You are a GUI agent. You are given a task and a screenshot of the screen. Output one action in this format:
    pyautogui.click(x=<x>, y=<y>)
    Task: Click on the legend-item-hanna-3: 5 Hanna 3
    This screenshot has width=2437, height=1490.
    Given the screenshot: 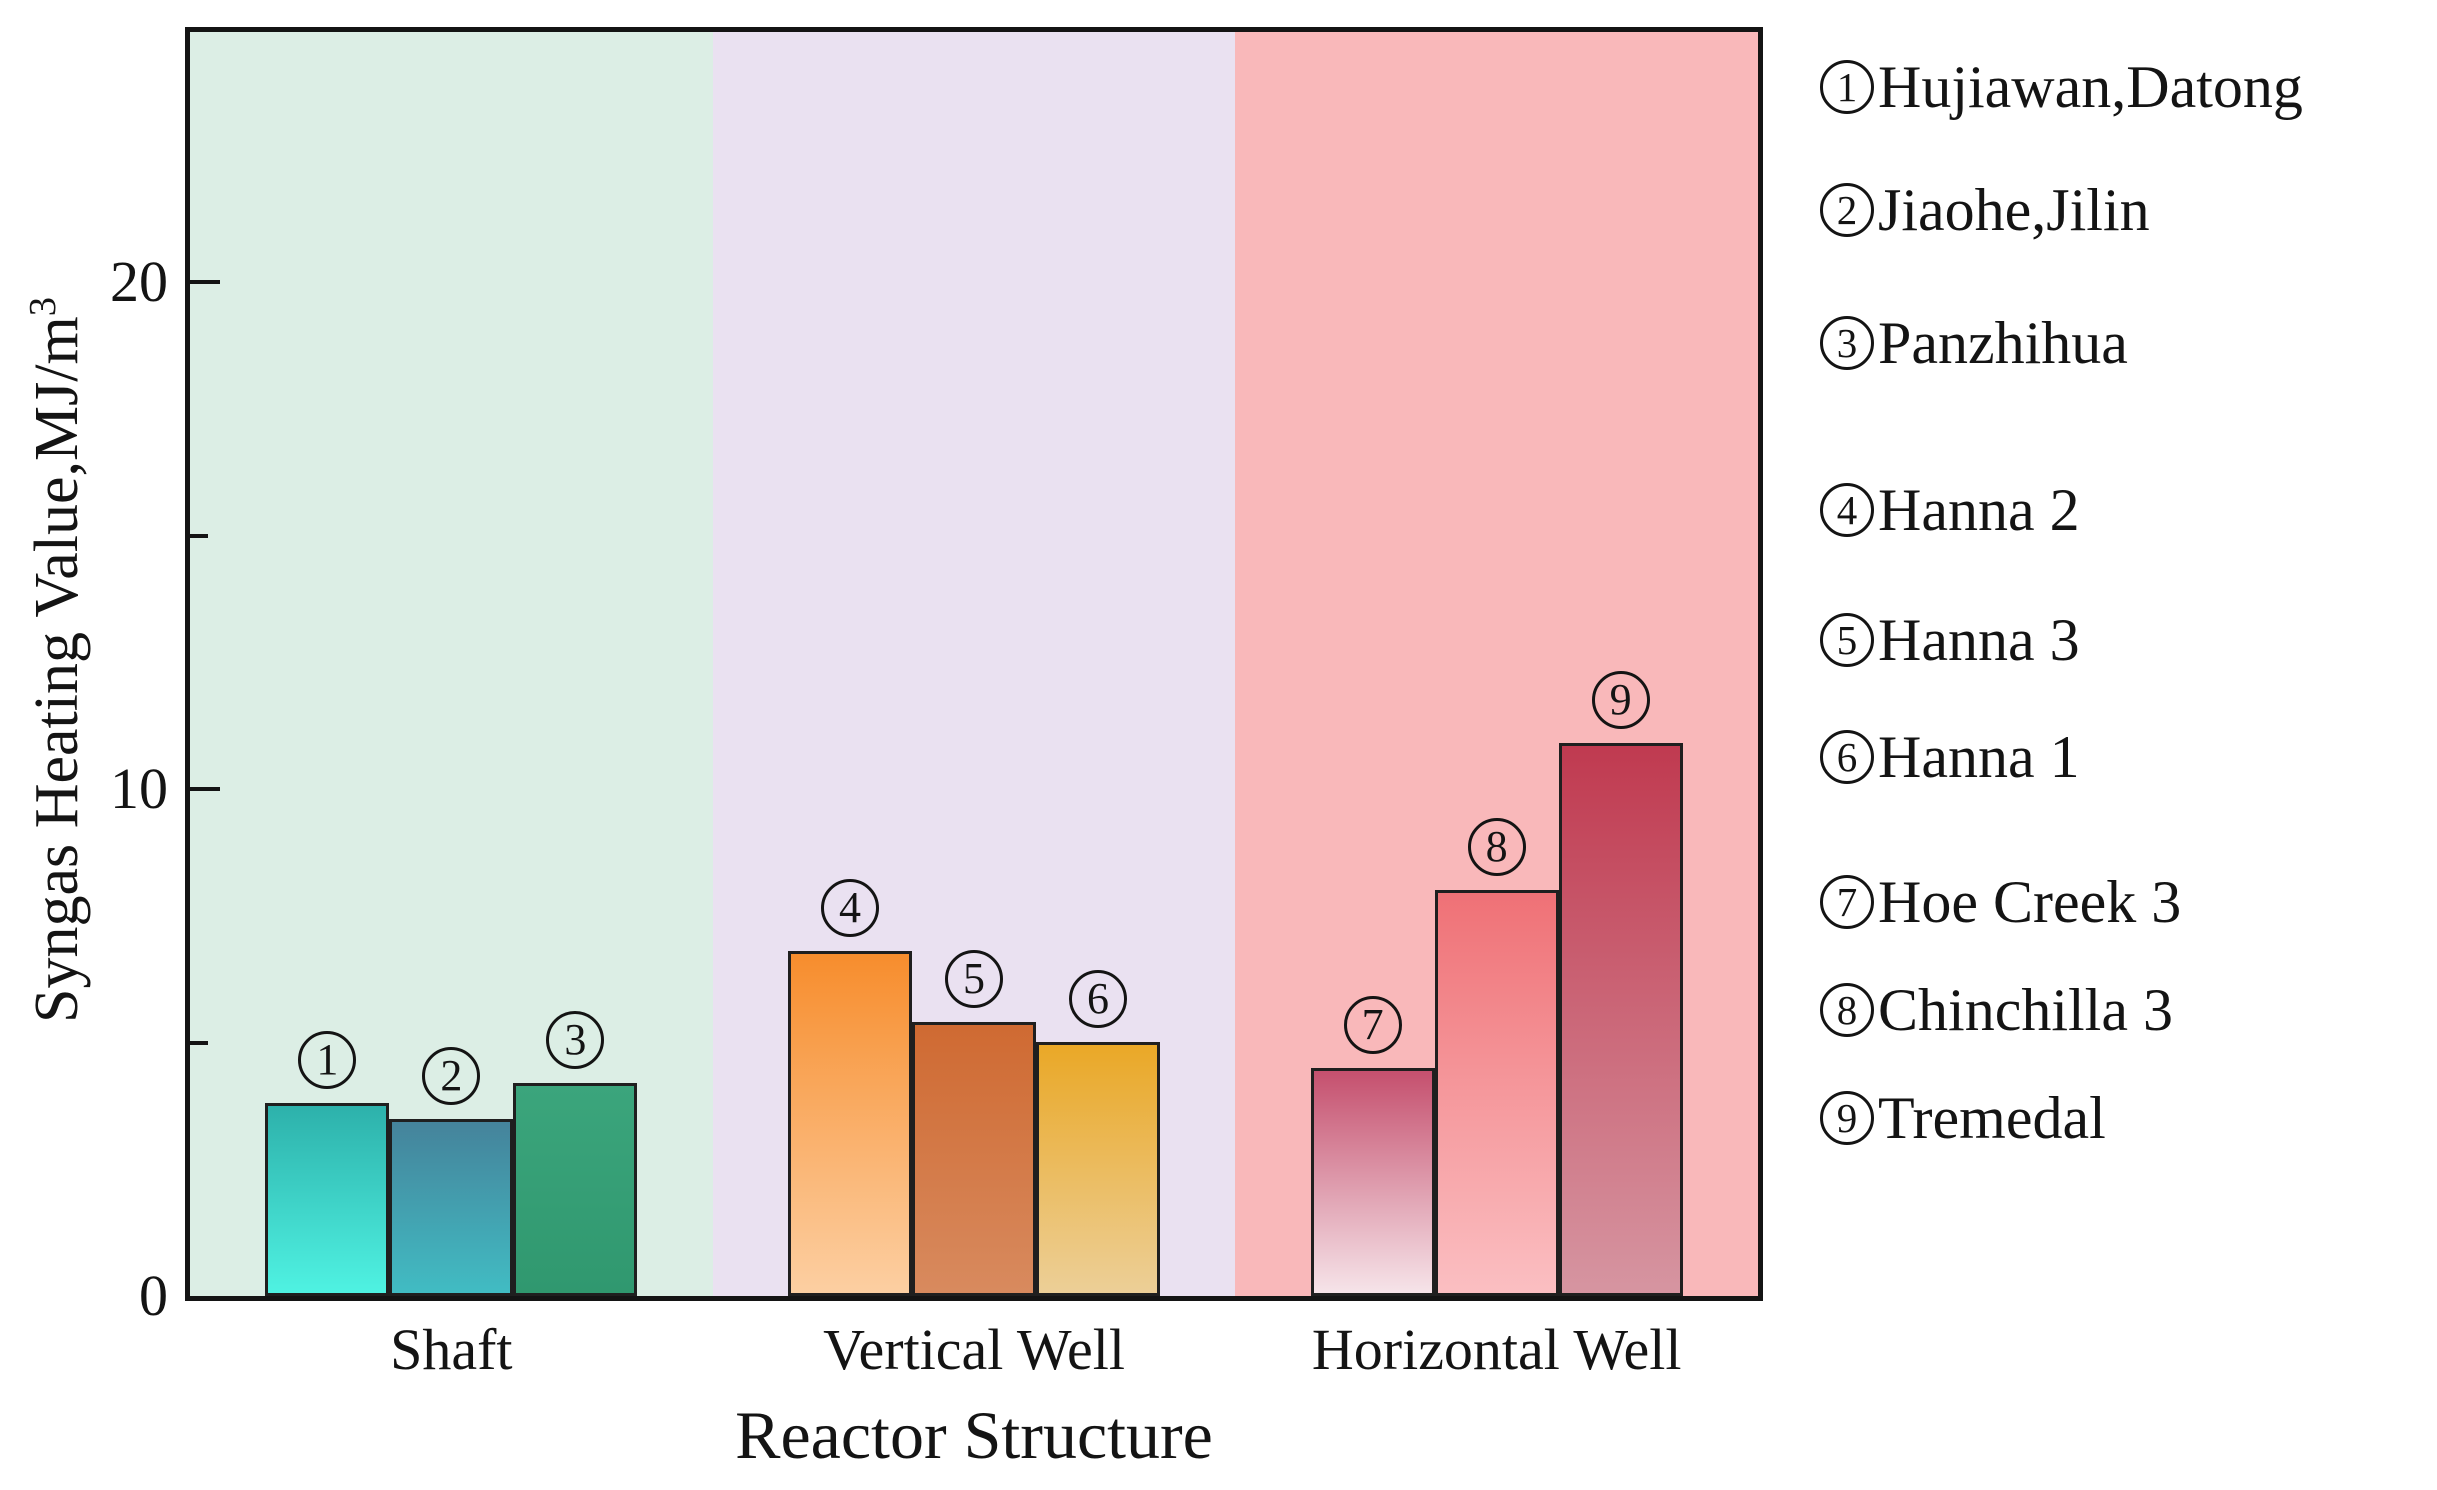 What is the action you would take?
    pyautogui.click(x=1950, y=640)
    